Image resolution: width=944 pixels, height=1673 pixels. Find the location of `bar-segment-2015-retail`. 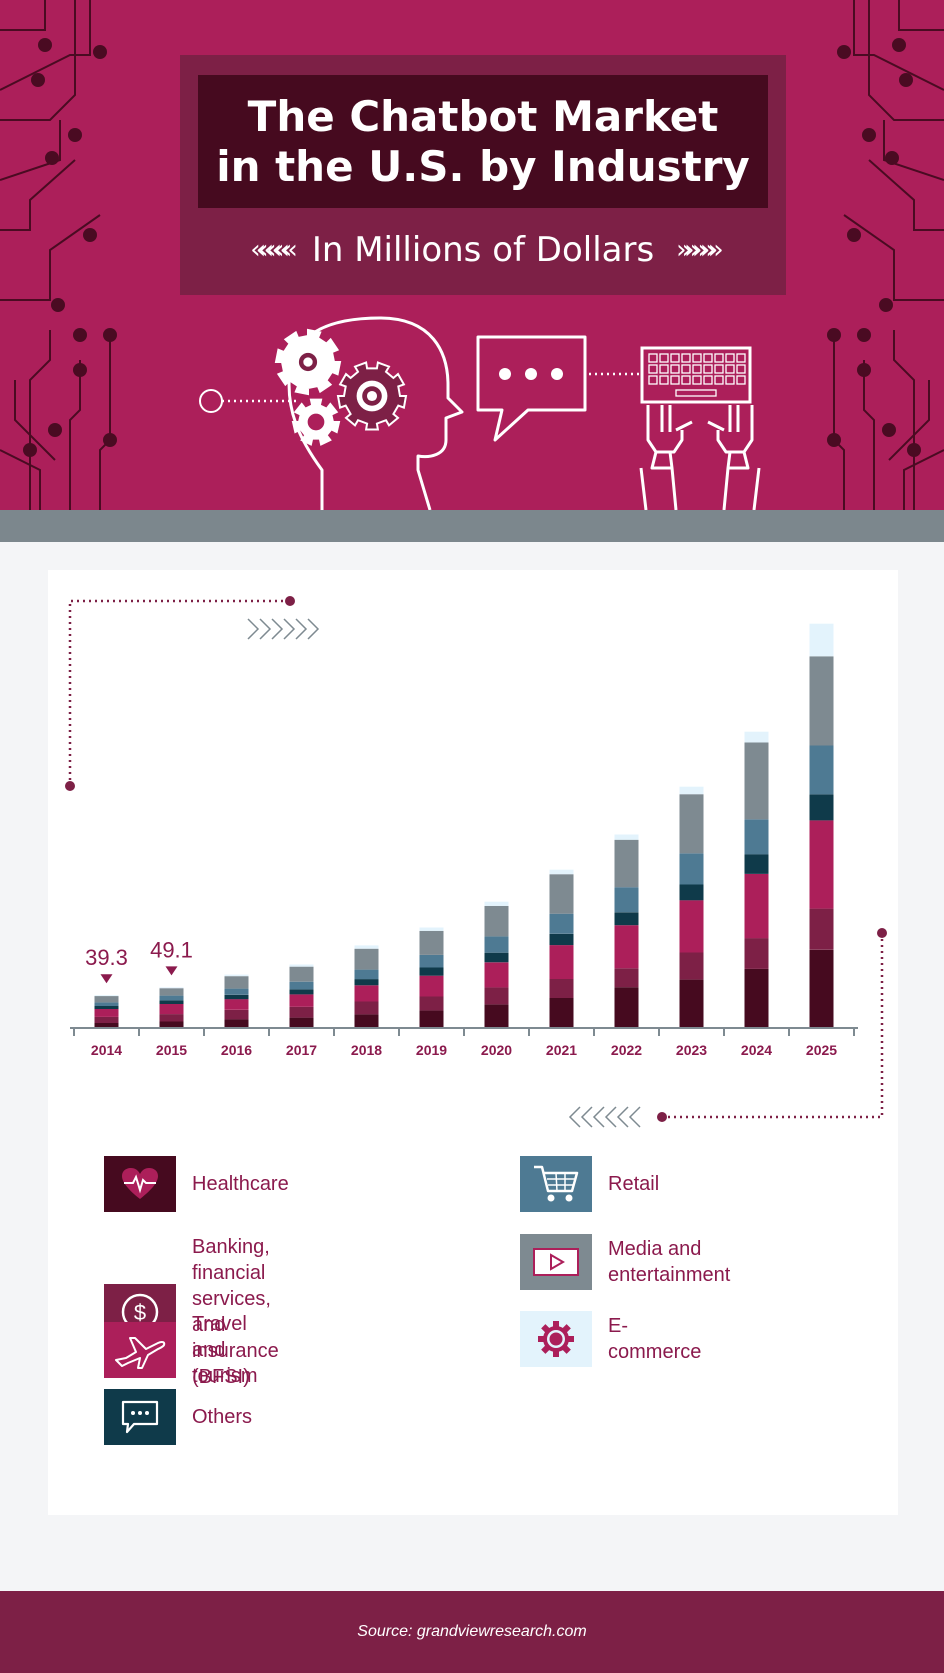

bar-segment-2015-retail is located at coordinates (171, 998).